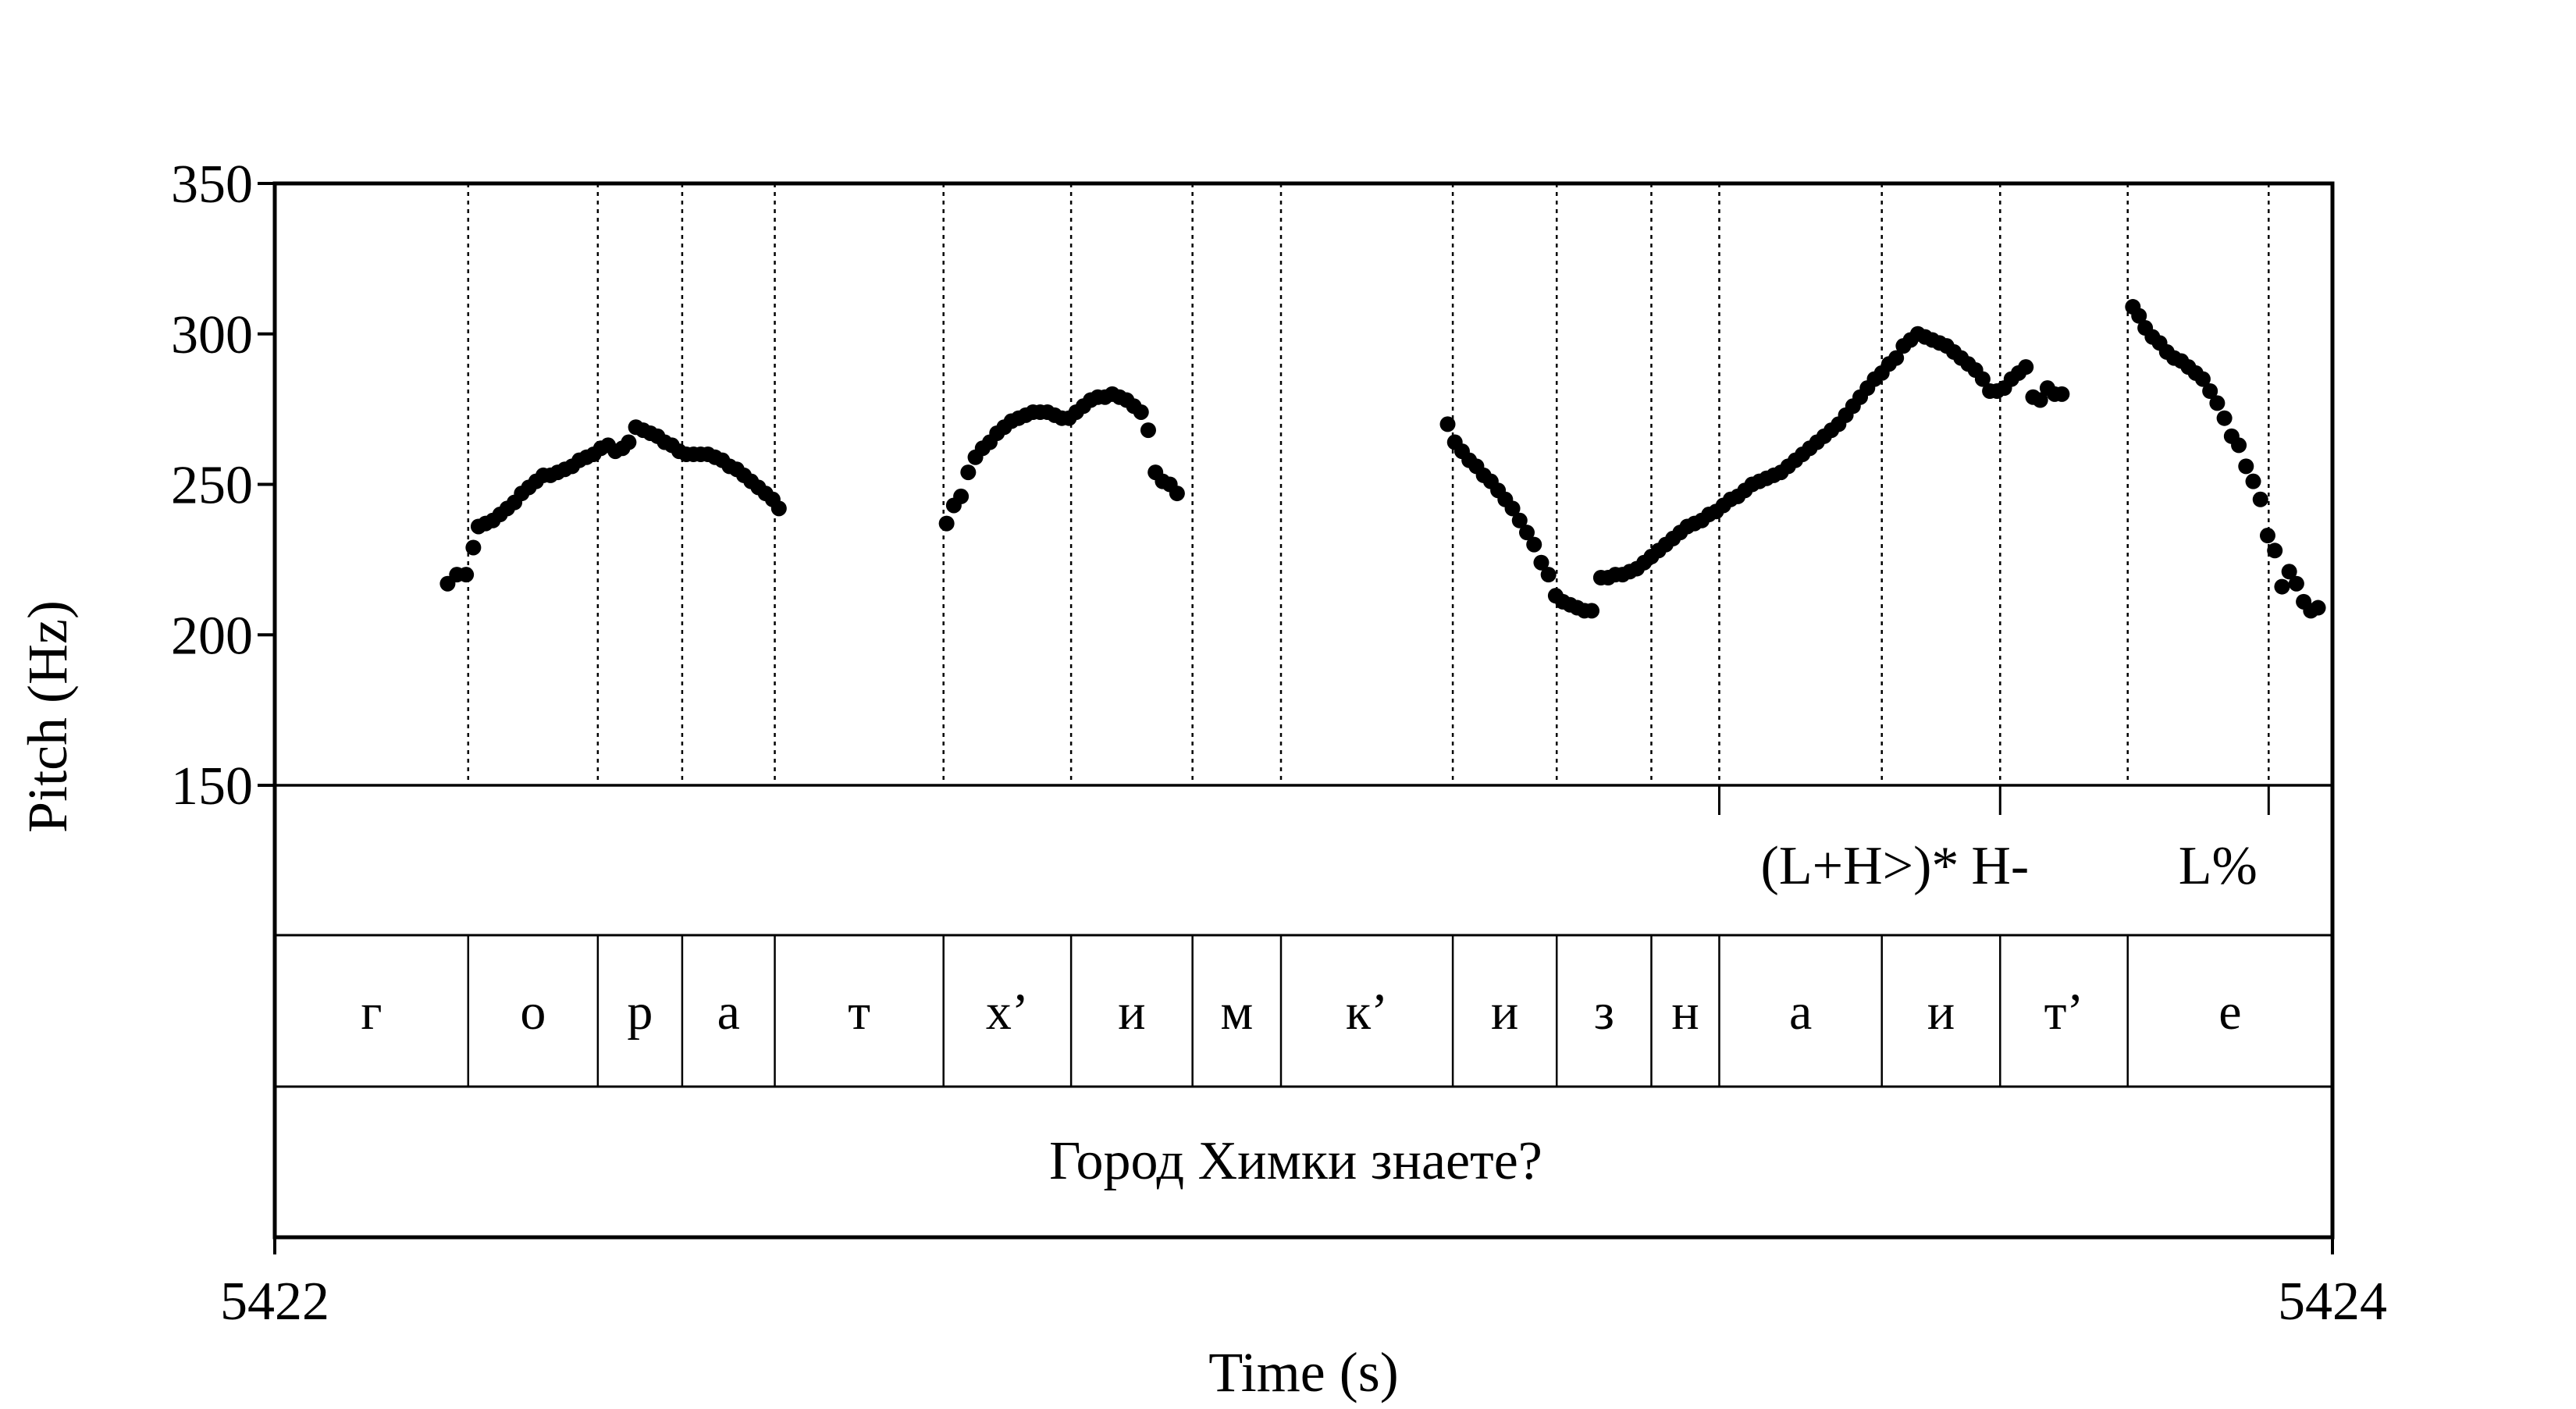 The width and height of the screenshot is (2576, 1409). I want to click on segment-label: т’, so click(2064, 1012).